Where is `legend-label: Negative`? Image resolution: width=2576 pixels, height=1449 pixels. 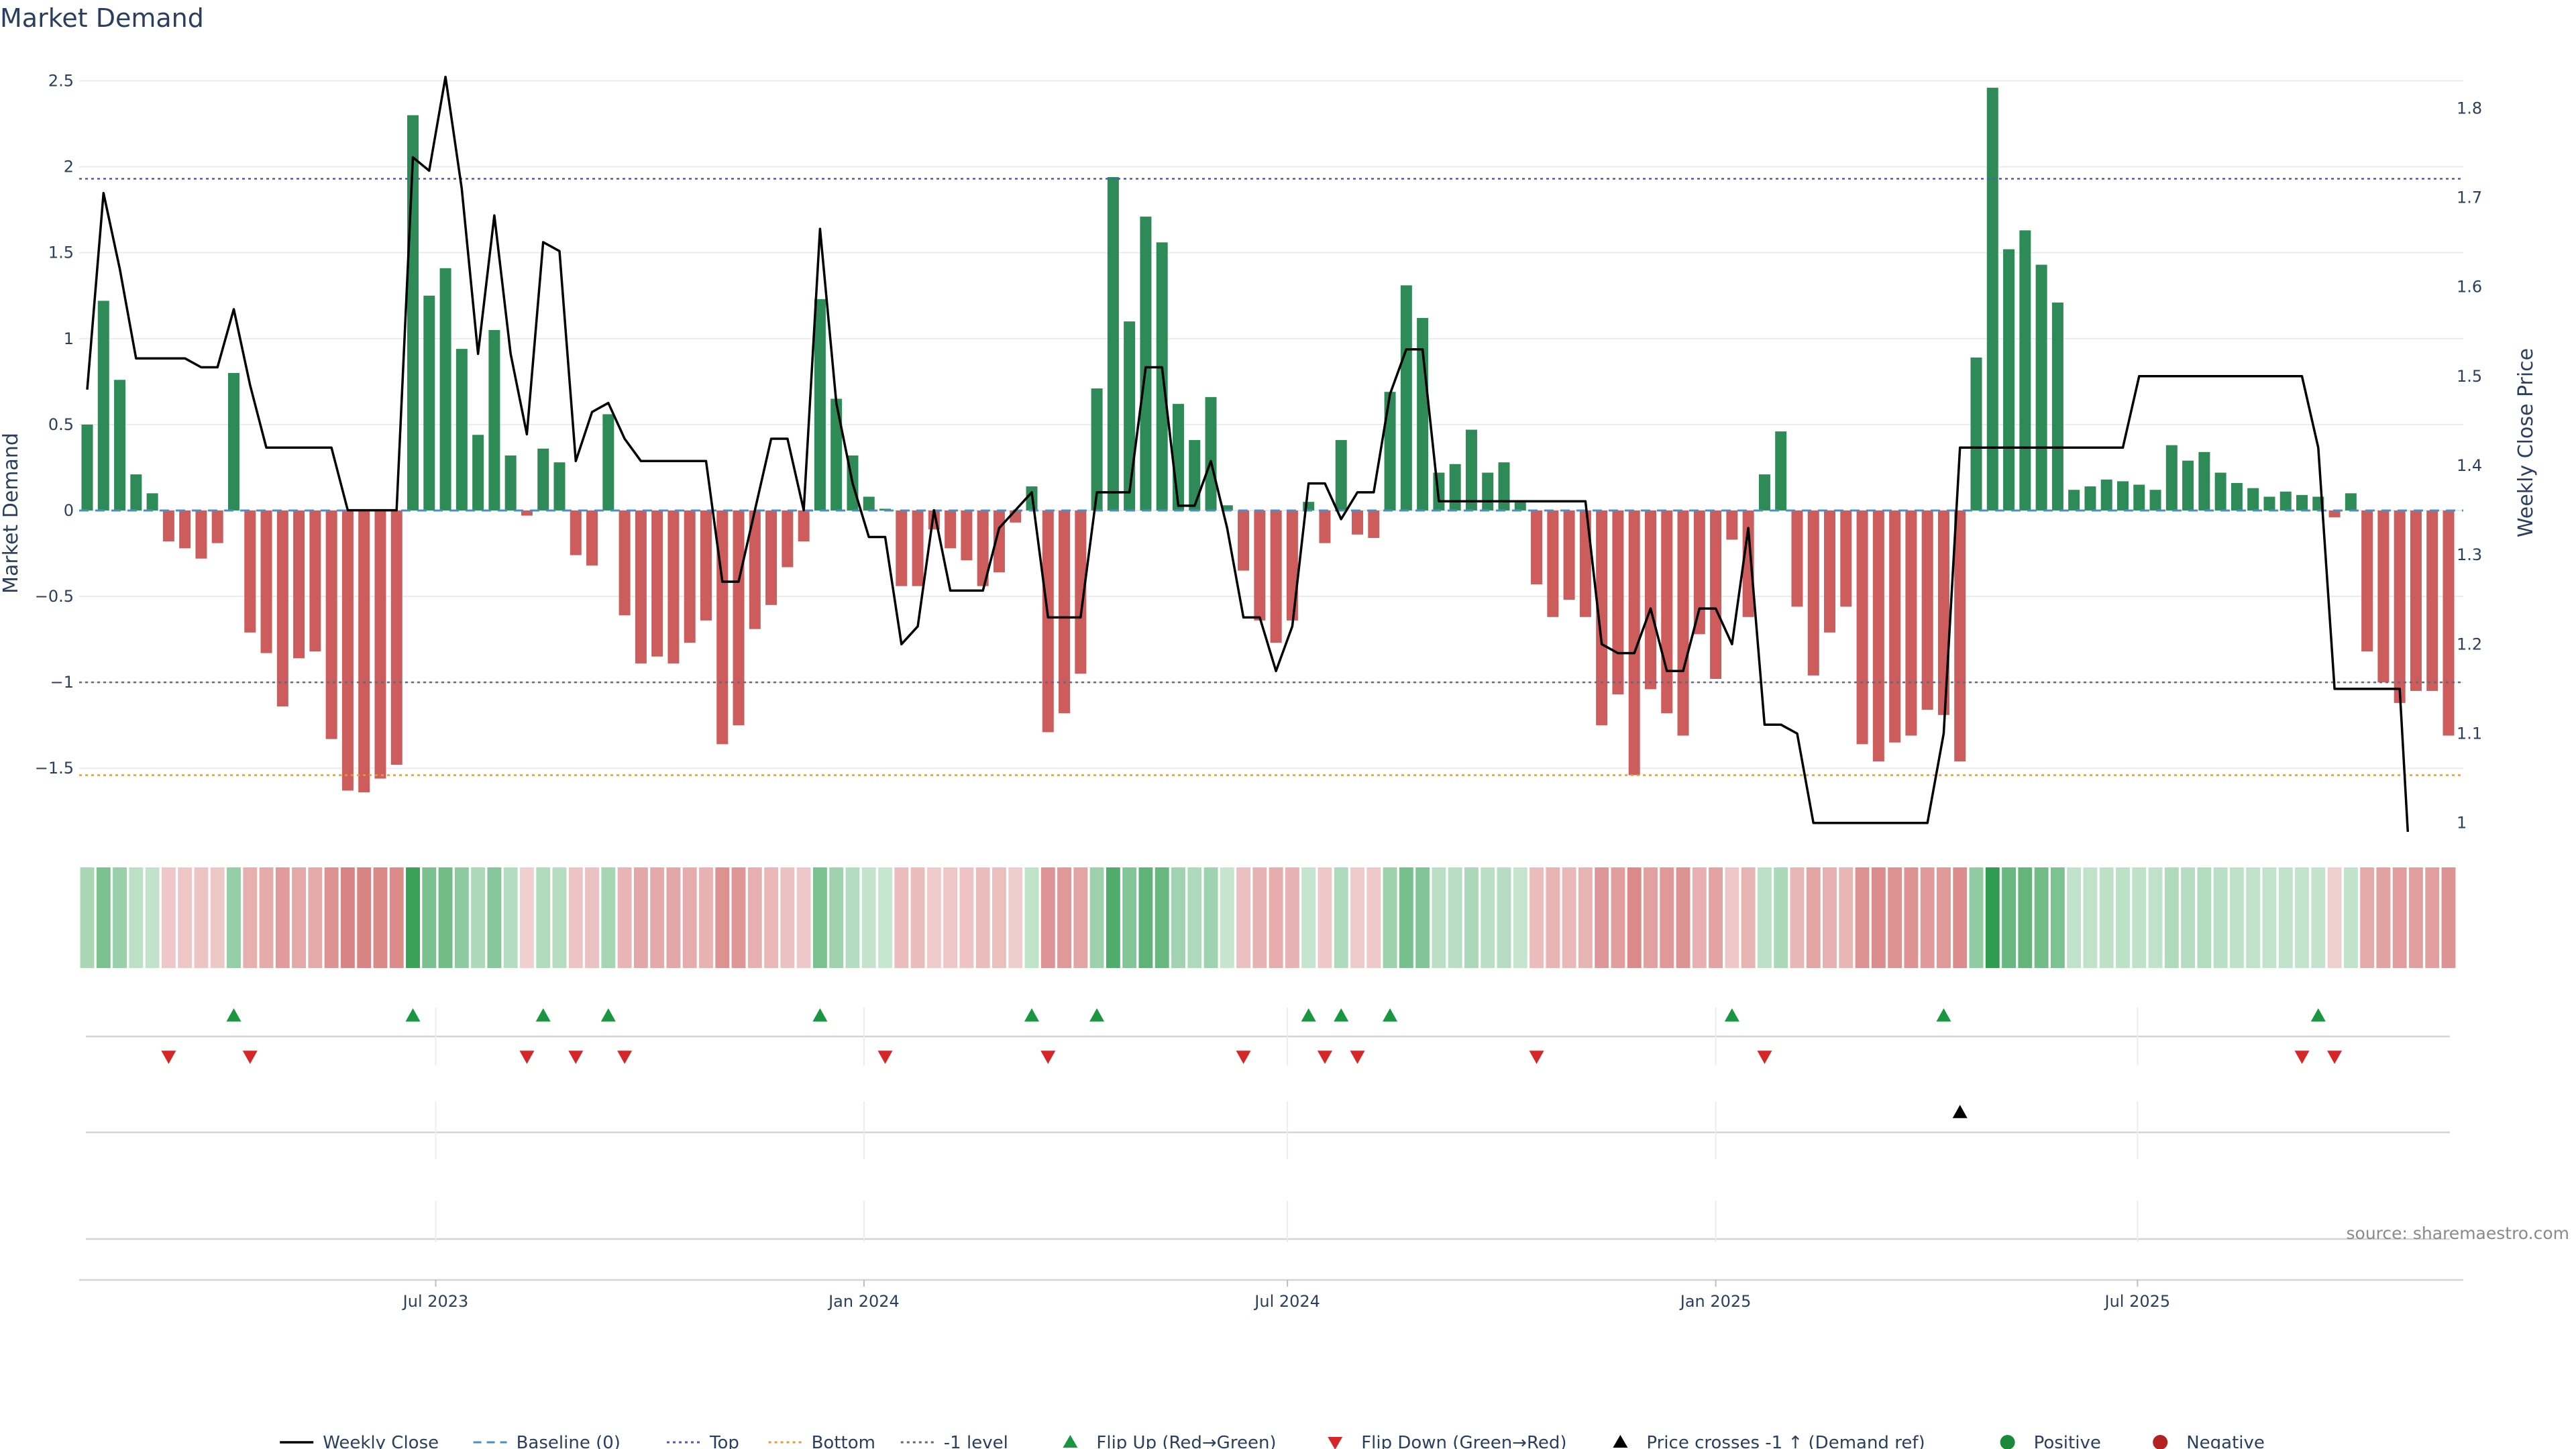 legend-label: Negative is located at coordinates (2225, 1441).